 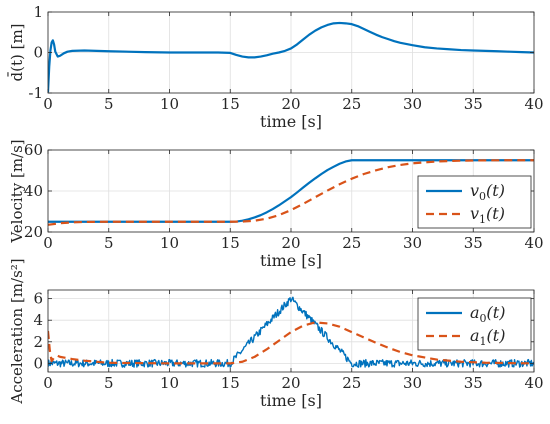 I want to click on y-tick-label: -1, so click(x=35, y=93).